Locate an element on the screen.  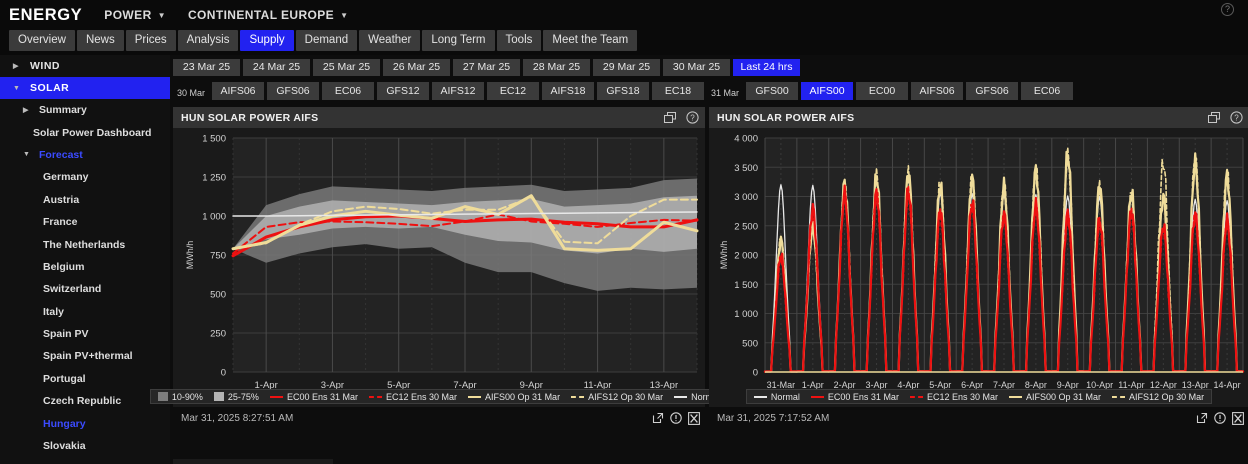
model-run-gfs12-30mar: GFS12 is located at coordinates (403, 90).